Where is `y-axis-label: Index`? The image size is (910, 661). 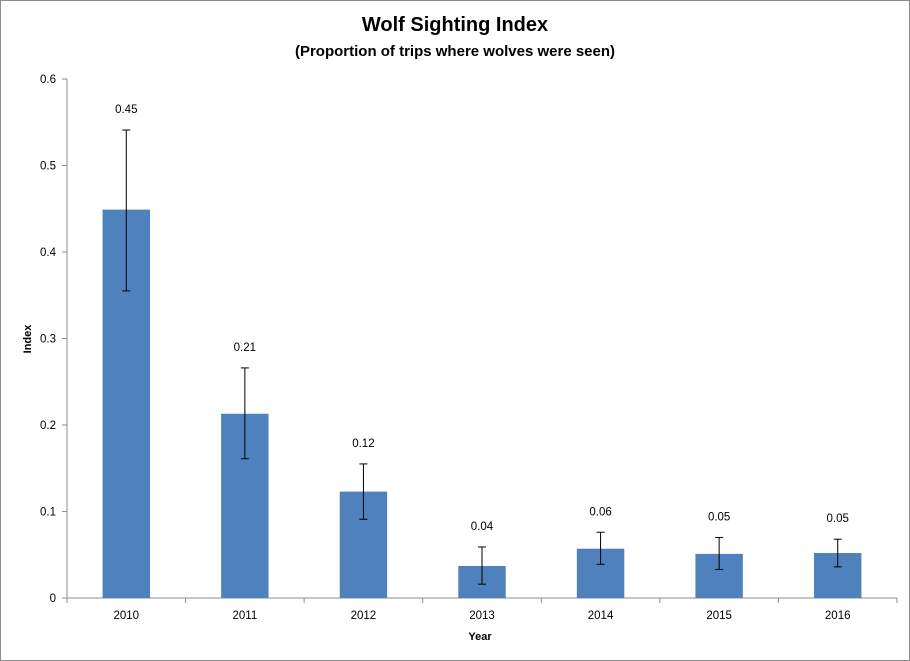
y-axis-label: Index is located at coordinates (28, 339).